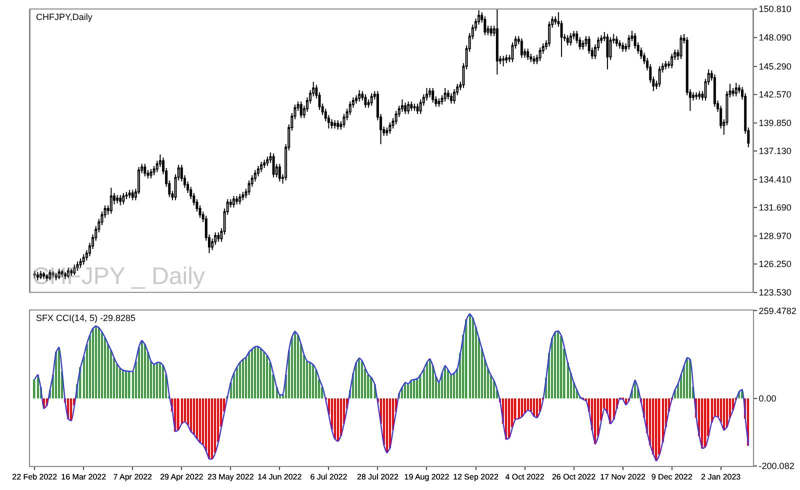 The width and height of the screenshot is (800, 490). Describe the element at coordinates (775, 292) in the screenshot. I see `y-tick-label: 123.530` at that location.